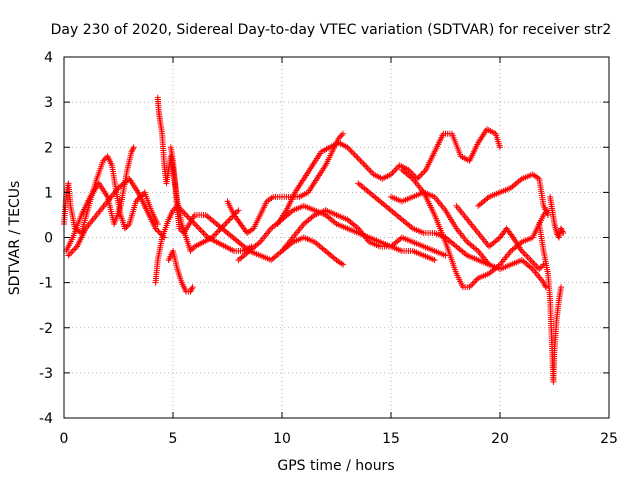  I want to click on y-tick-label: -4, so click(46, 419).